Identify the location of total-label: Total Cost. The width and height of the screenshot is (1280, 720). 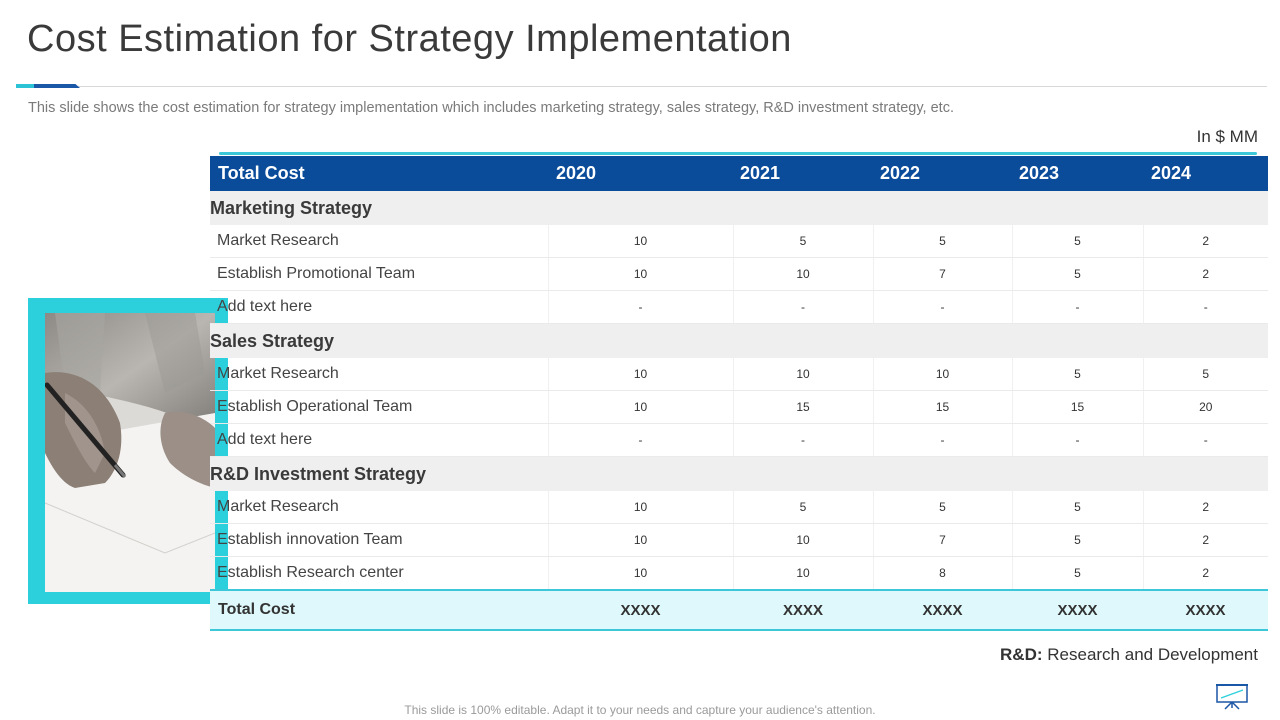
(379, 610).